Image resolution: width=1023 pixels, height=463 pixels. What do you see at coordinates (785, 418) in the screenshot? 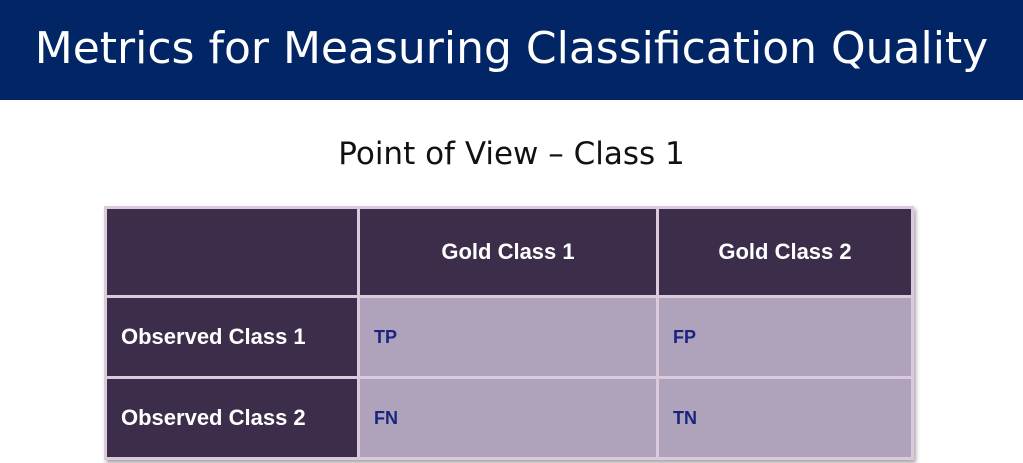
I see `cell-true-negative: TN` at bounding box center [785, 418].